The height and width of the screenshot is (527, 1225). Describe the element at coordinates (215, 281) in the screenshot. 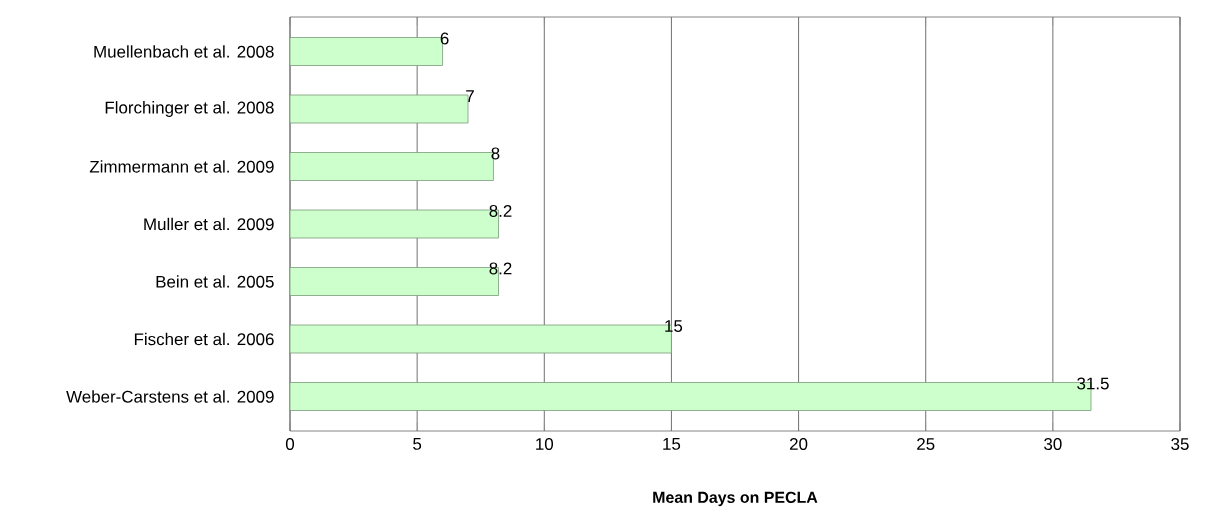

I see `y-tick-label: Bein et al. 2005` at that location.